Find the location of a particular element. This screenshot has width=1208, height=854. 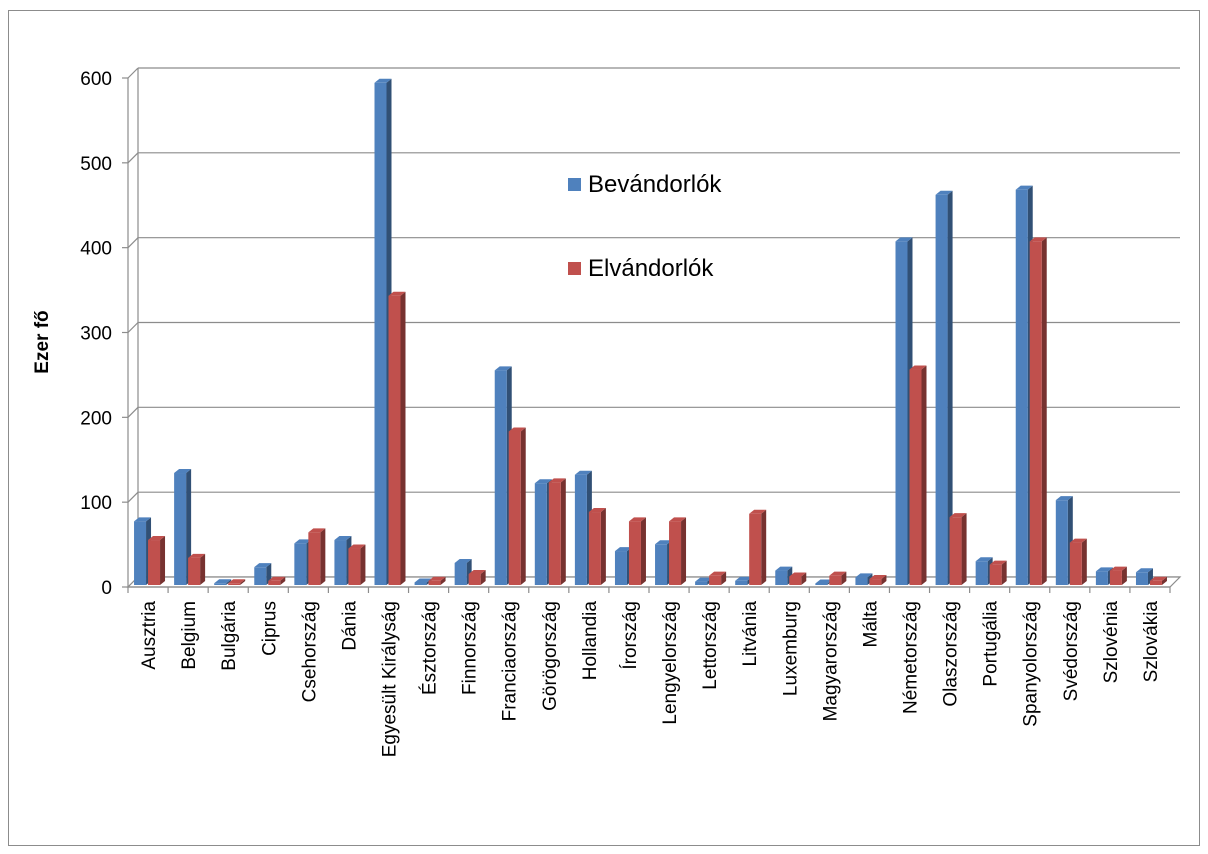

x-tick-label: Luxemburg is located at coordinates (790, 648).